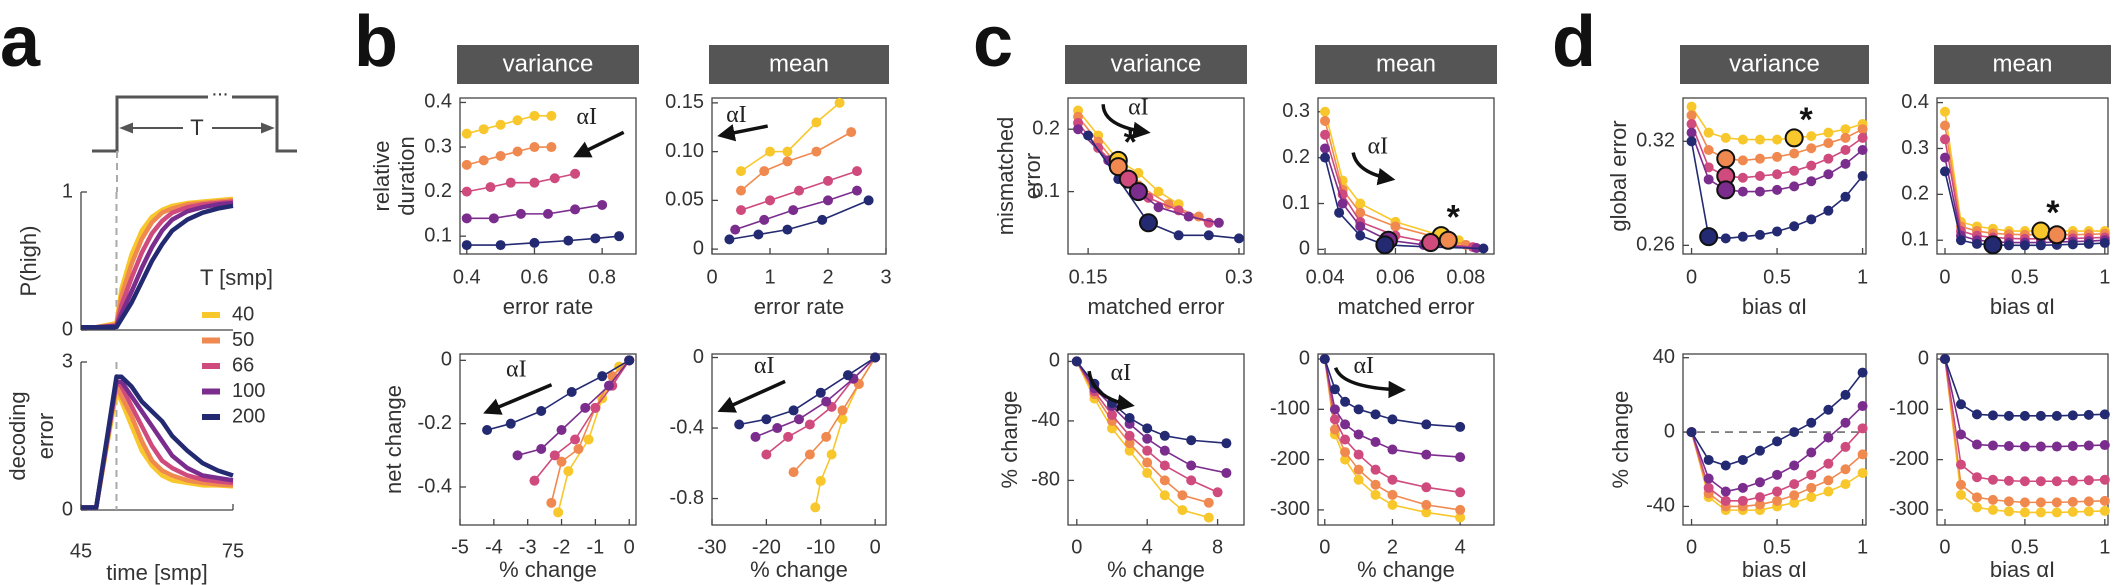 This screenshot has height=585, width=2120. I want to click on x-tick-label: 0.04, so click(1325, 277).